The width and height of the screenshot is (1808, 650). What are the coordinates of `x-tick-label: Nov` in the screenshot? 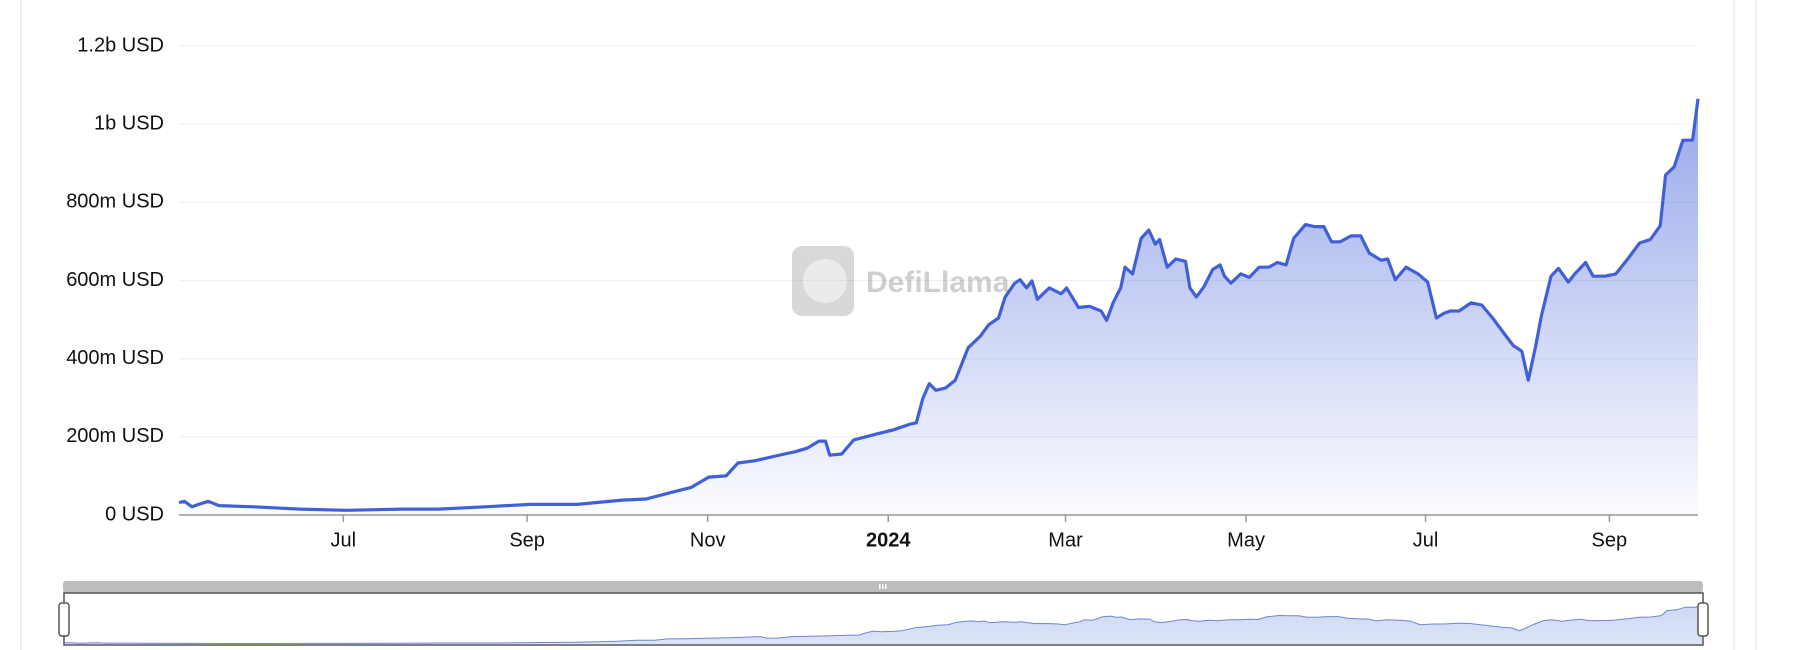 It's located at (708, 540).